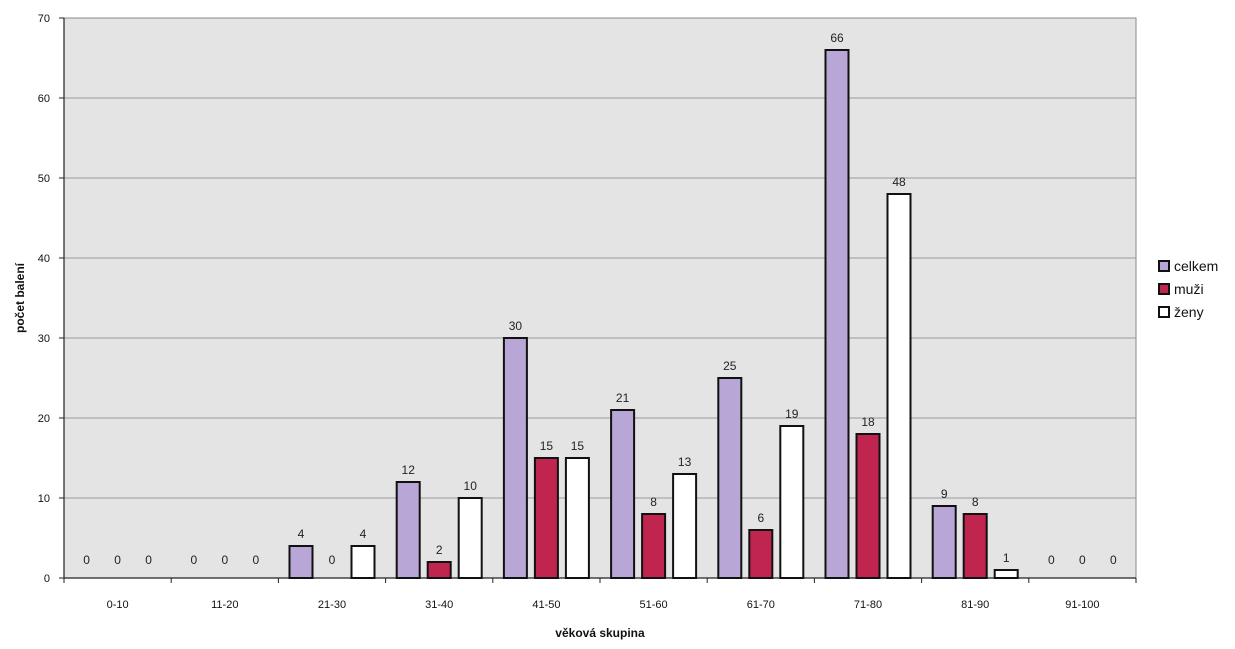 This screenshot has width=1235, height=649. I want to click on y-tick-label: 40, so click(44, 259).